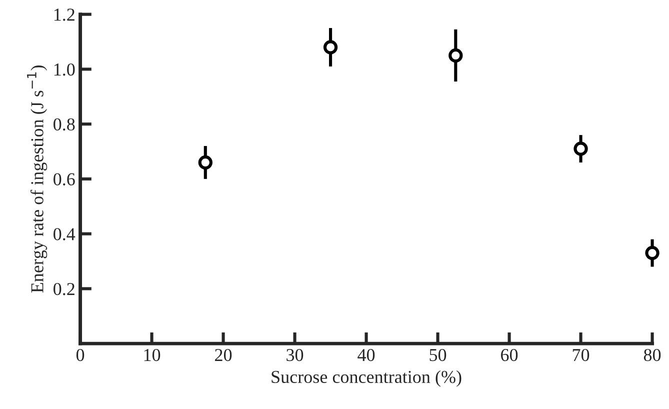 This screenshot has width=669, height=409. What do you see at coordinates (64, 179) in the screenshot?
I see `y-tick-label: 0.6` at bounding box center [64, 179].